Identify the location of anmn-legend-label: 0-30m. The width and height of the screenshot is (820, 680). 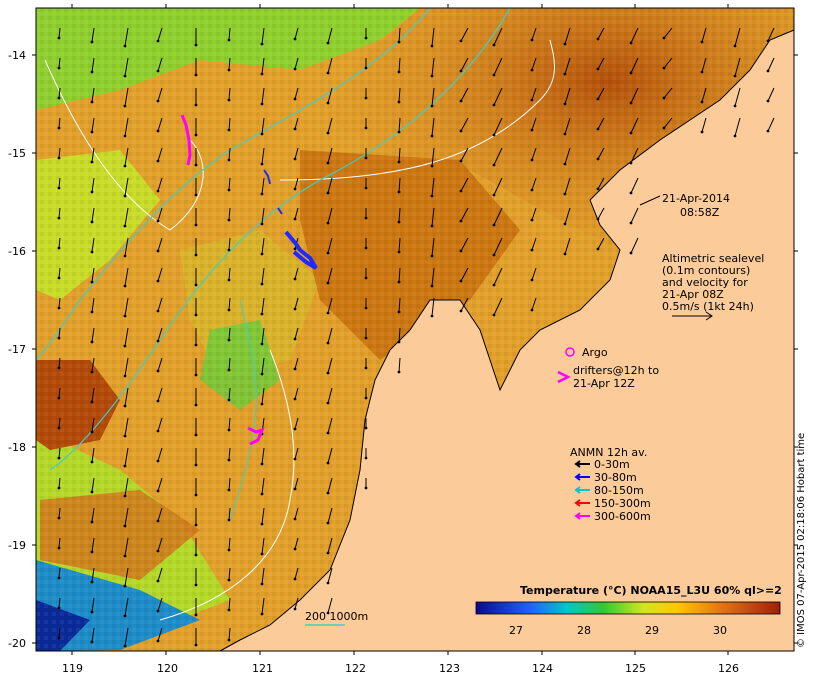
(612, 464).